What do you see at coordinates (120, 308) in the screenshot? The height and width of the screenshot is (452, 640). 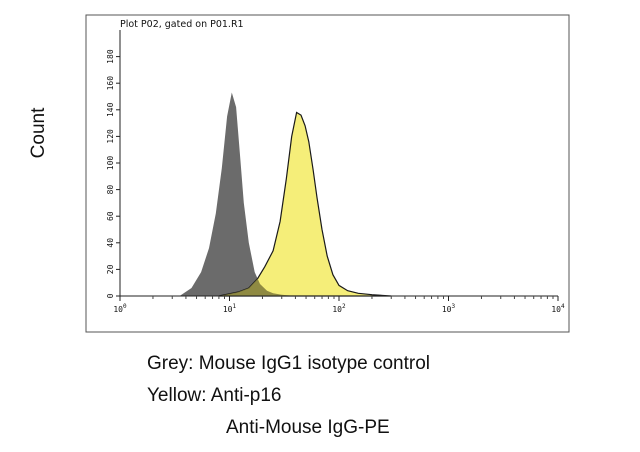 I see `x-tick-label: 100` at bounding box center [120, 308].